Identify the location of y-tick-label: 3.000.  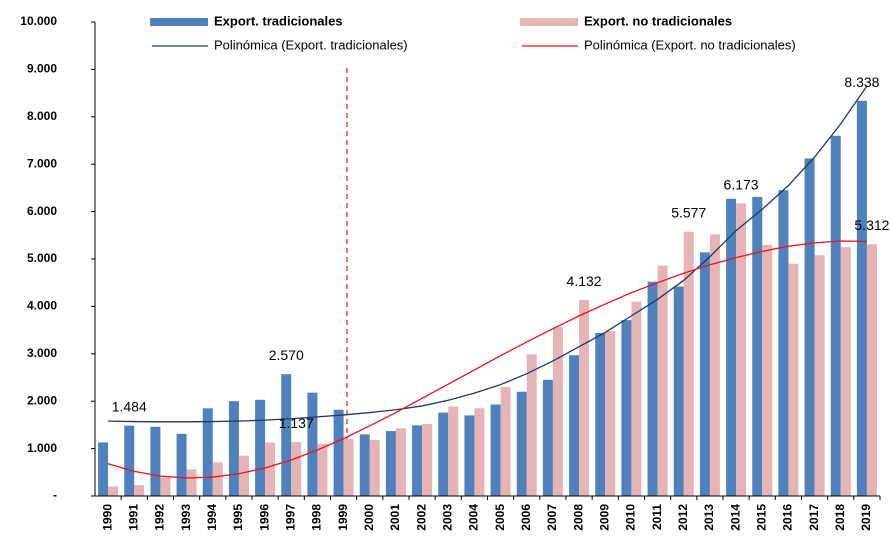
(42, 353).